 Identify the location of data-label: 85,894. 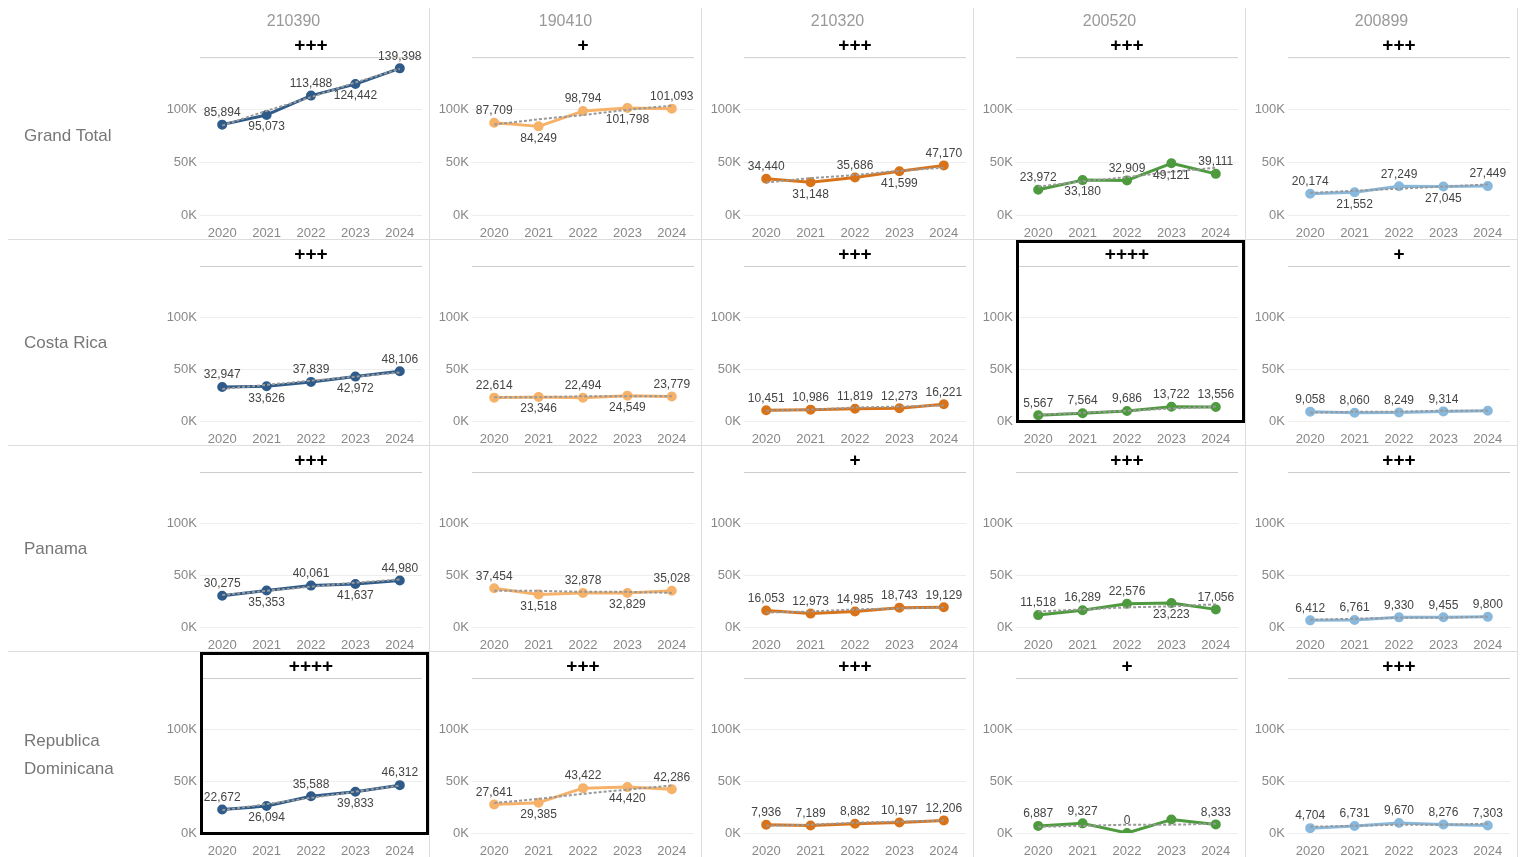
(222, 111).